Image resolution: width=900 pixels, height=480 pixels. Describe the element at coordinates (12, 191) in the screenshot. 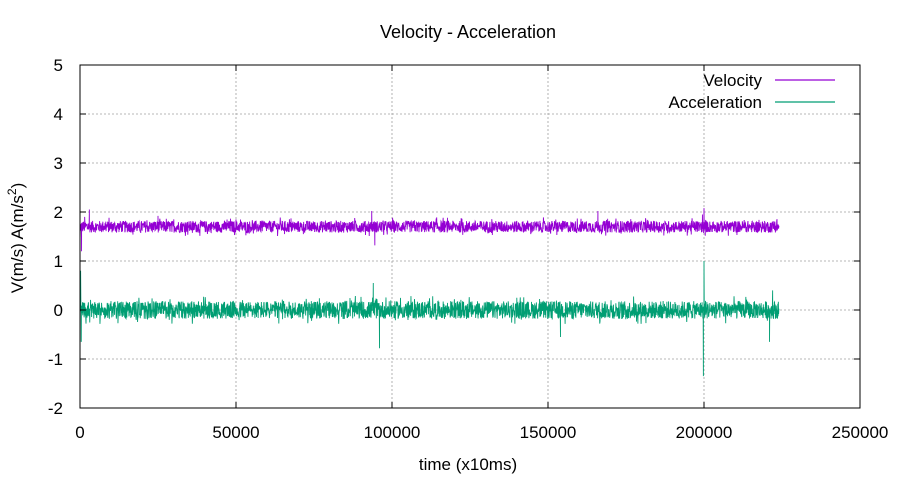

I see `y-axis-label-sup: 2` at that location.